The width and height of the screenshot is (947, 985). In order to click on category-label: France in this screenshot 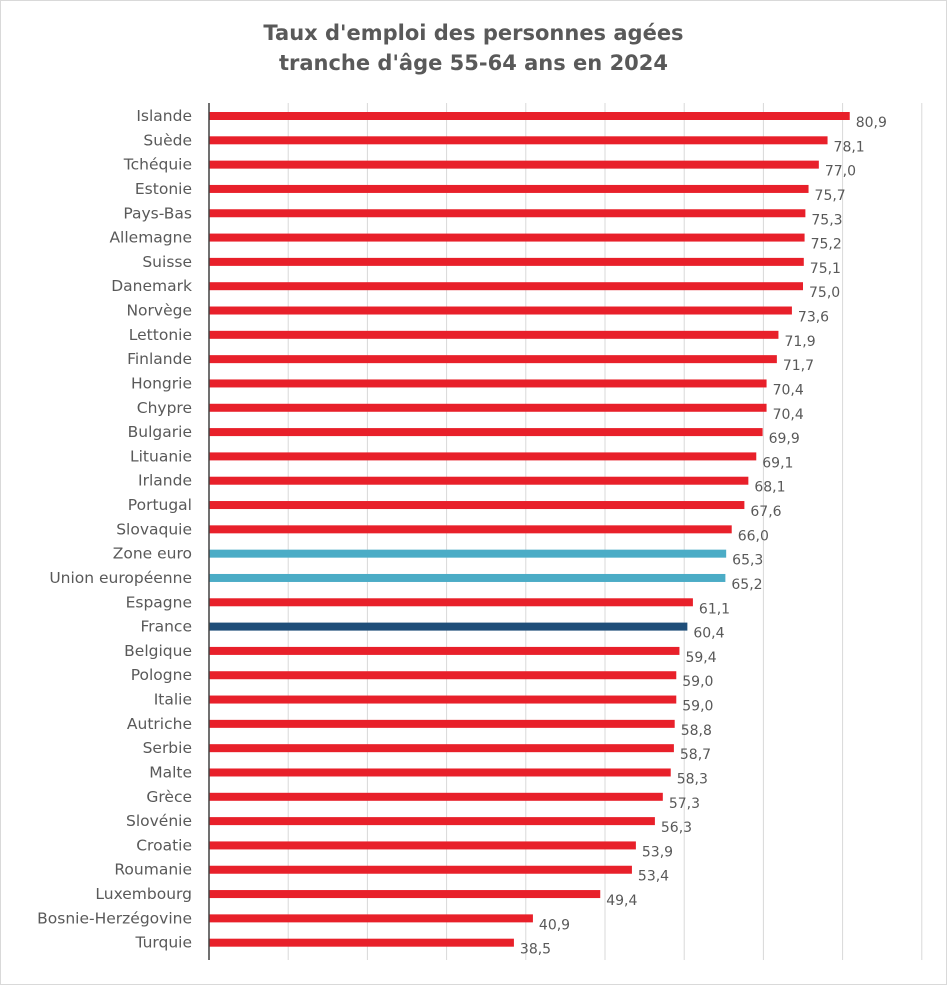, I will do `click(166, 627)`.